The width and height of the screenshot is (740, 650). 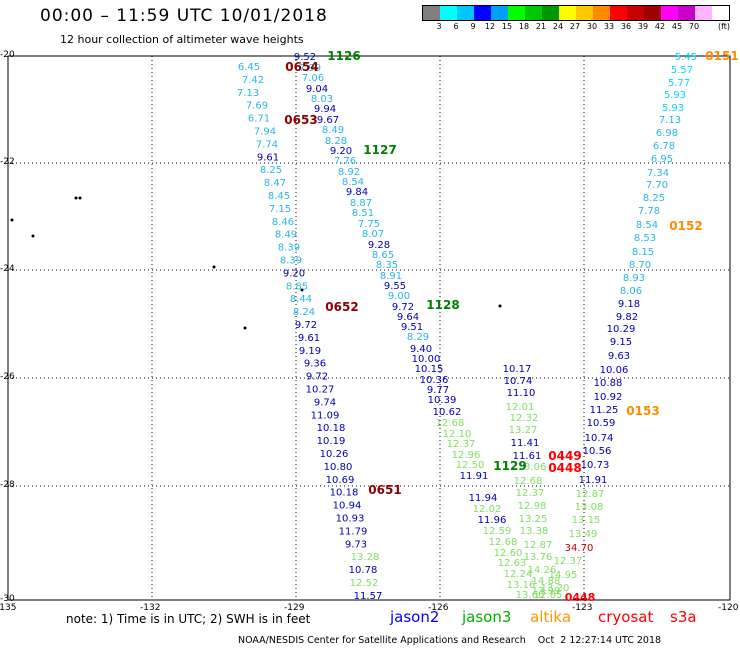 I want to click on swh-value: 9.36, so click(x=315, y=364).